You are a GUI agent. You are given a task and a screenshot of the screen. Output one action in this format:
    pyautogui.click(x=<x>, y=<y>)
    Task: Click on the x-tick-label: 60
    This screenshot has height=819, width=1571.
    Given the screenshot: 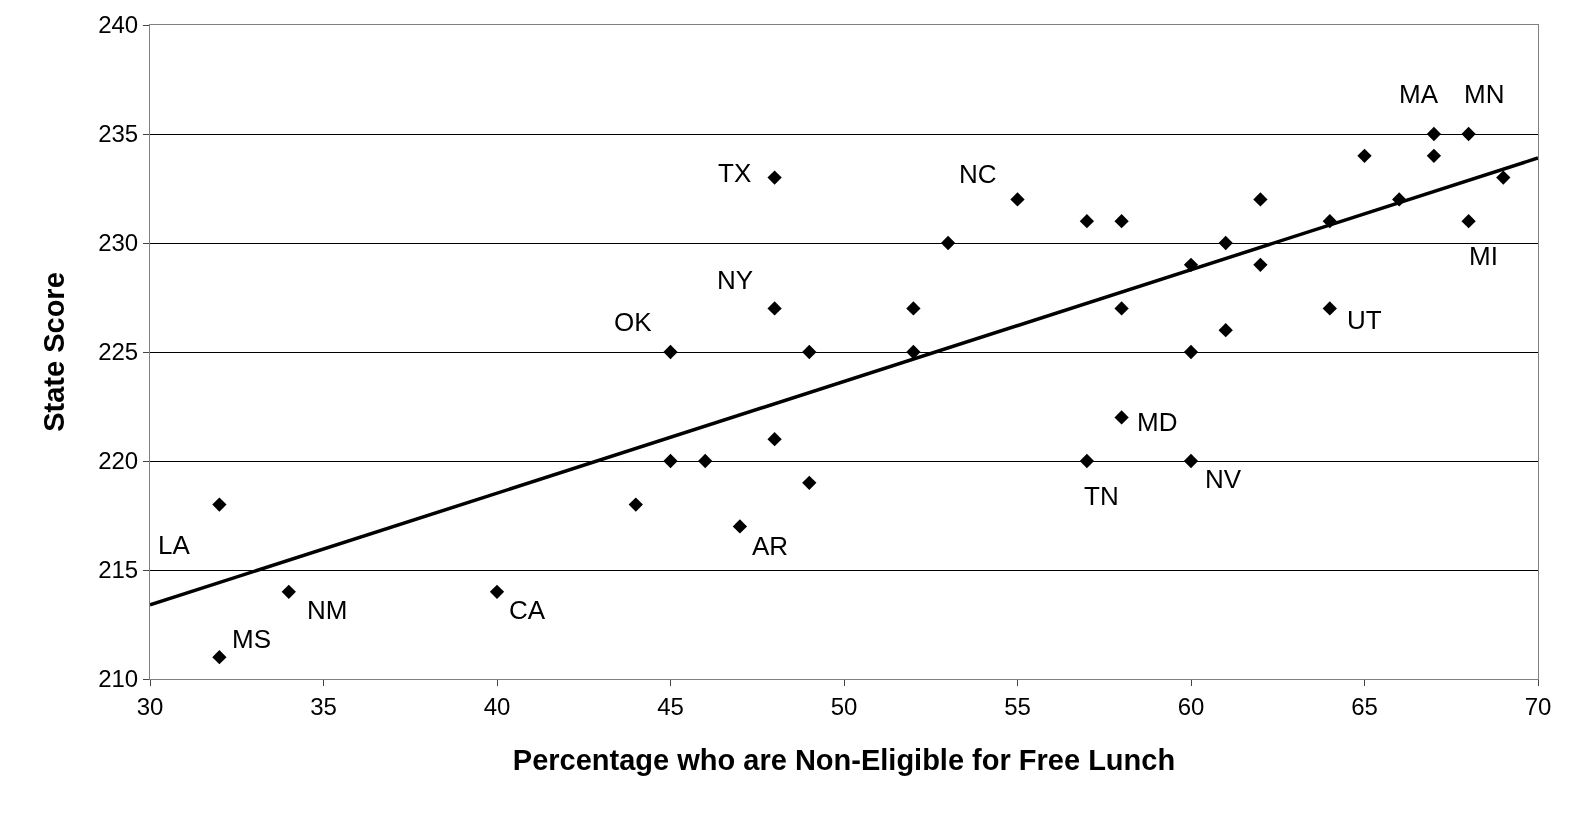 What is the action you would take?
    pyautogui.click(x=1191, y=706)
    